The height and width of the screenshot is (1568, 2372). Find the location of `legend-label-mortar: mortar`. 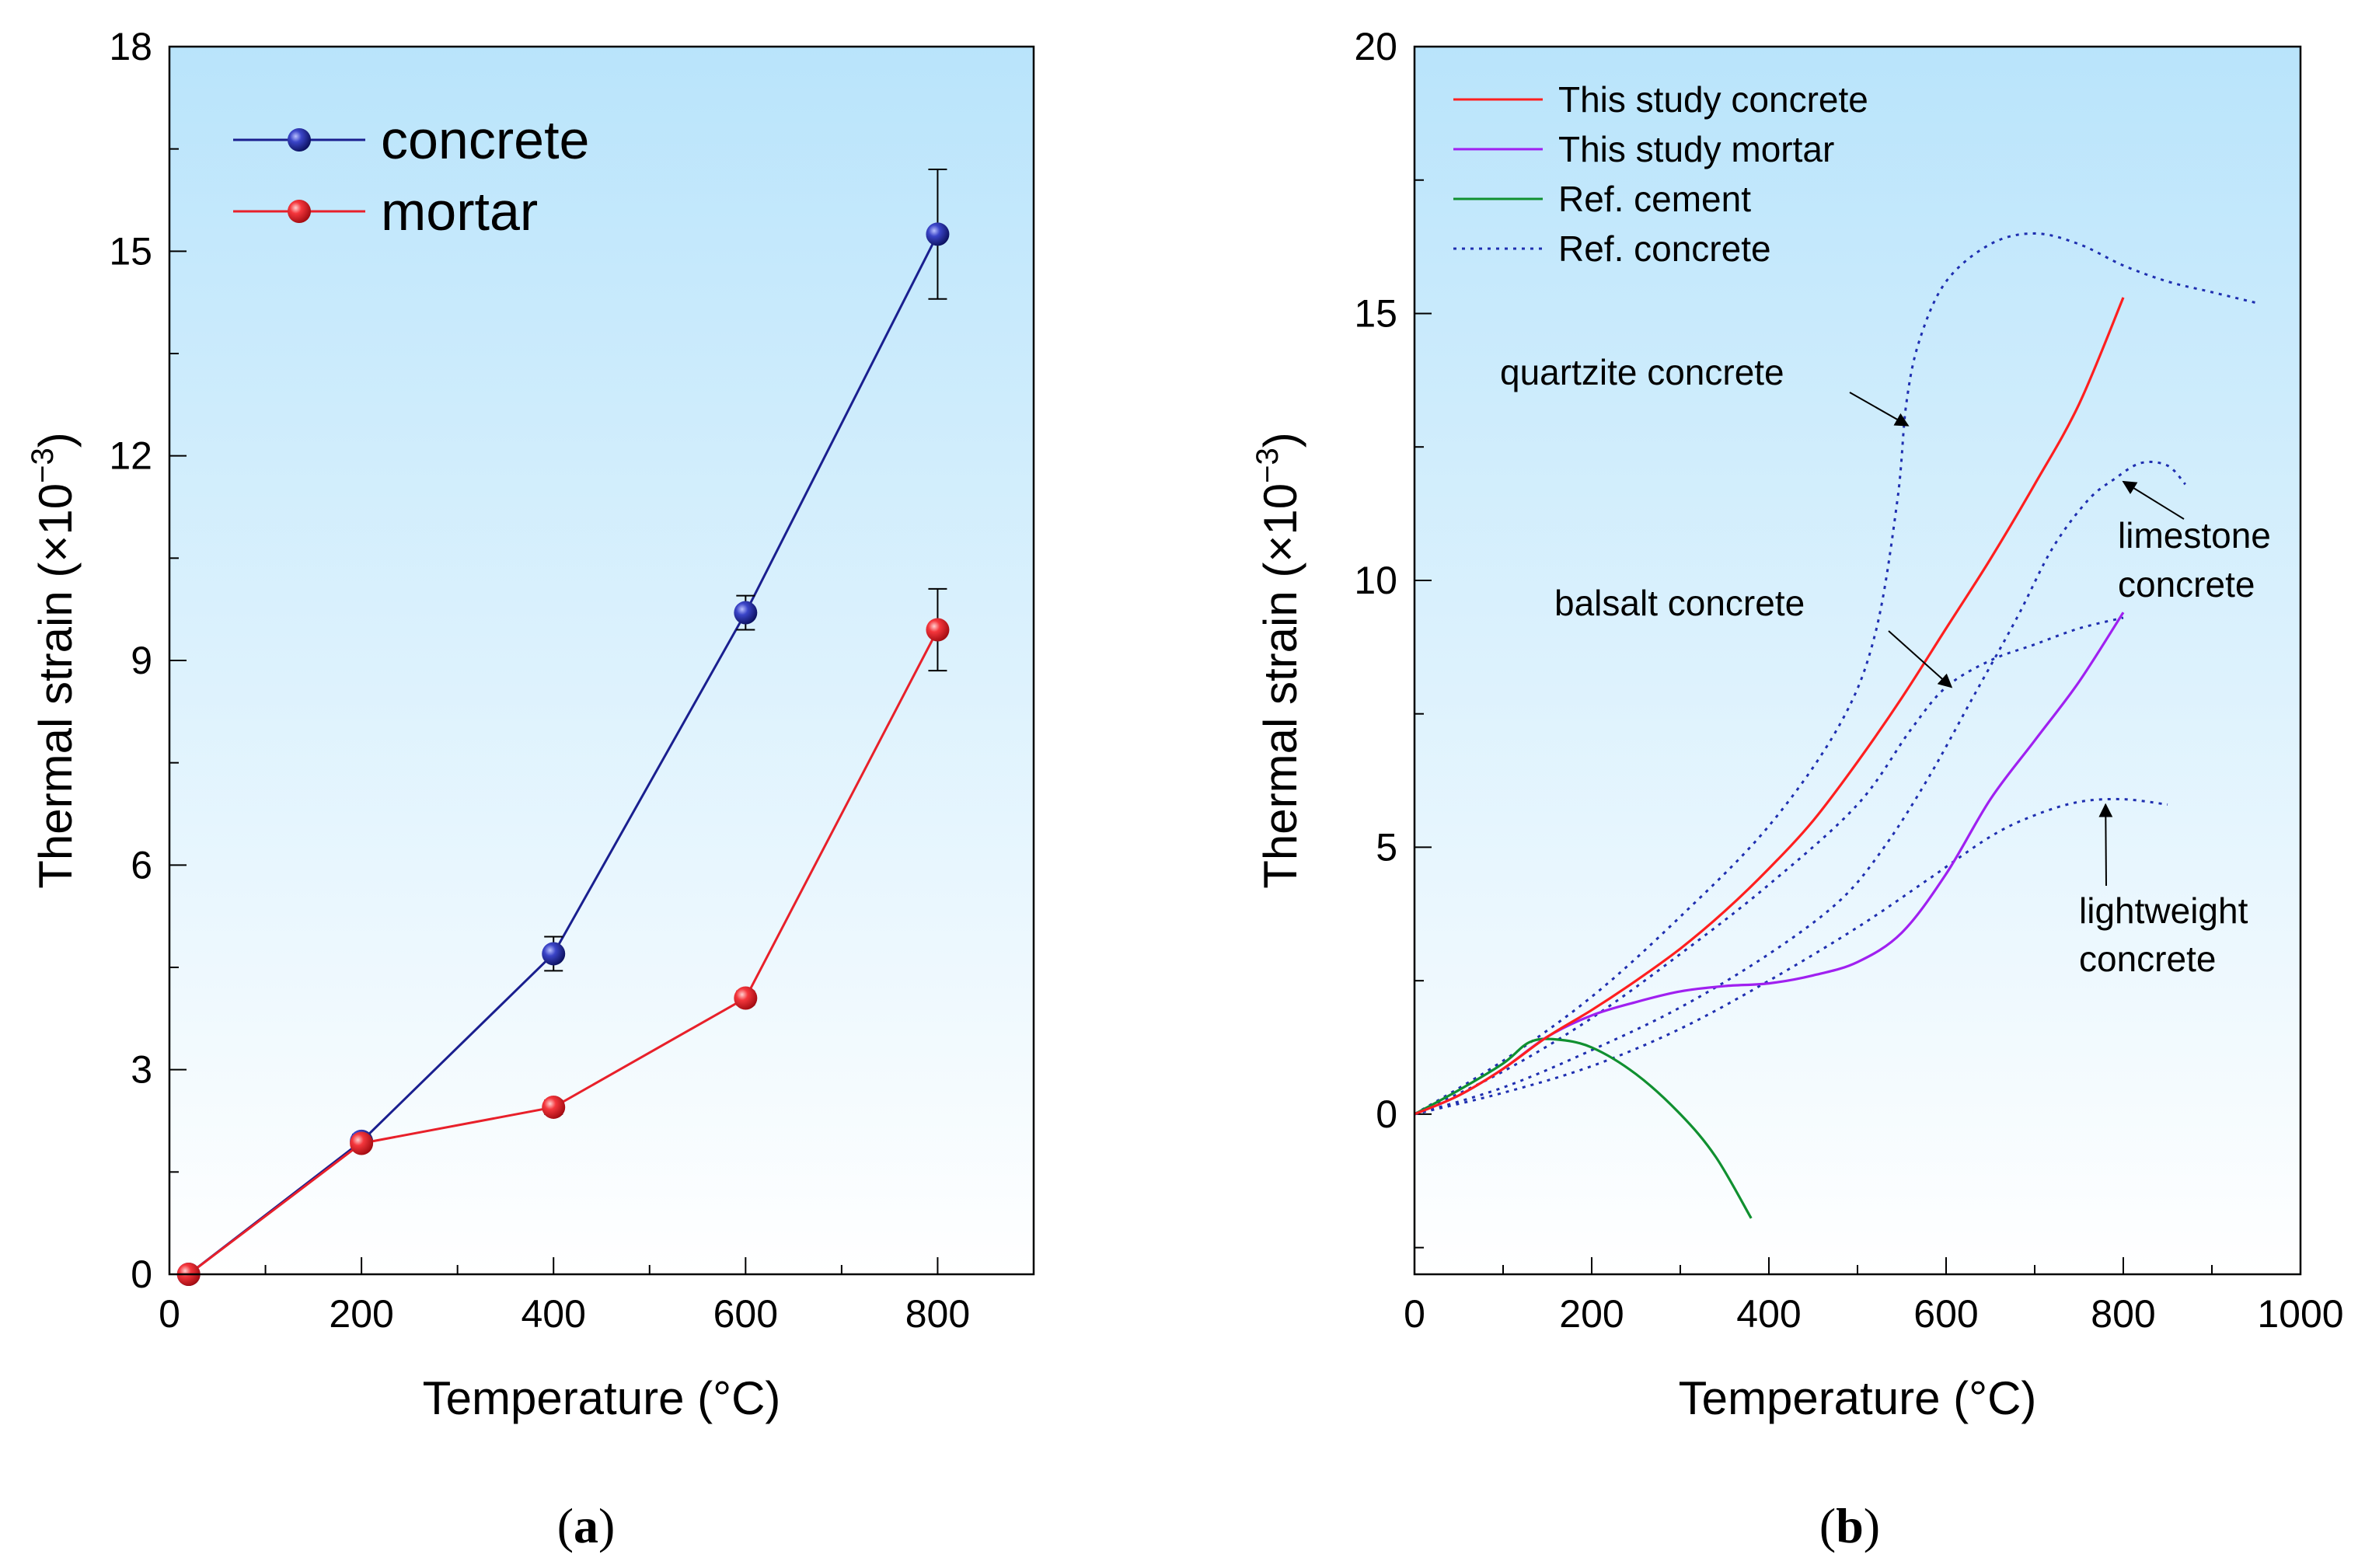

legend-label-mortar: mortar is located at coordinates (460, 211).